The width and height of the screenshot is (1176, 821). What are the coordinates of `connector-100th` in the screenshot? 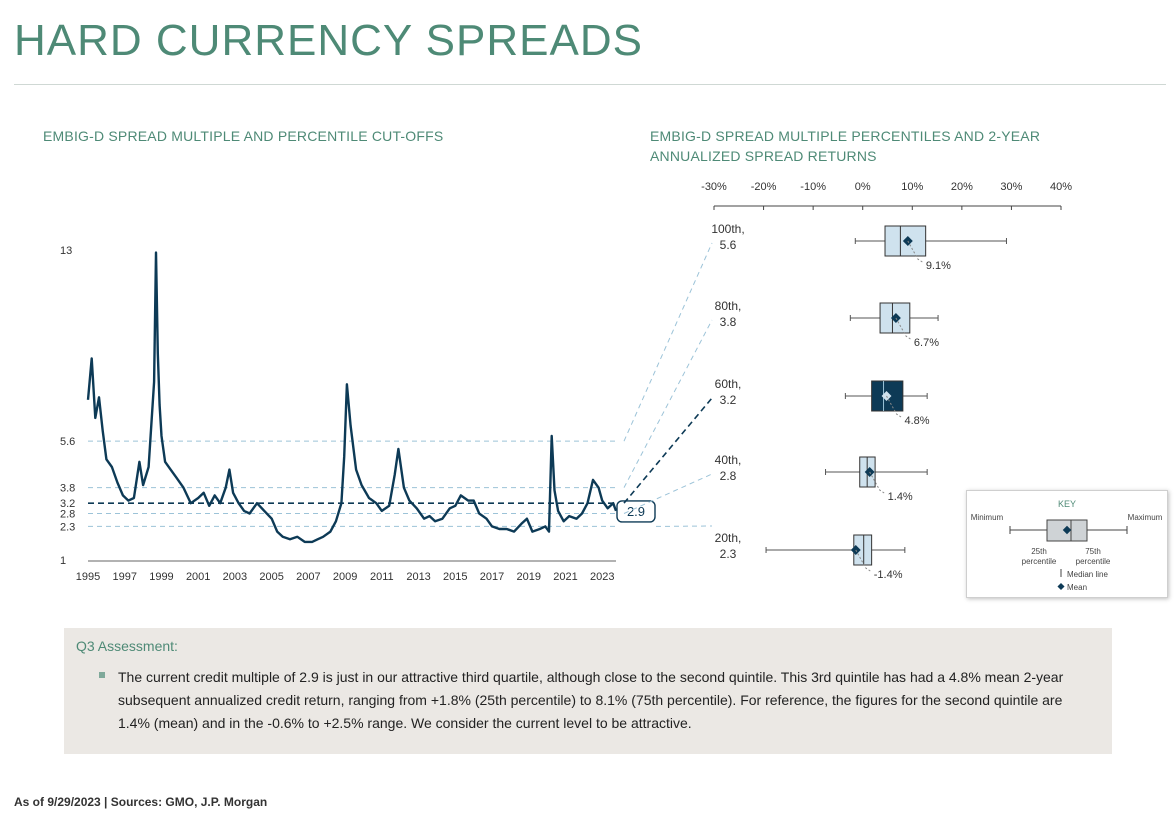 It's located at (668, 342).